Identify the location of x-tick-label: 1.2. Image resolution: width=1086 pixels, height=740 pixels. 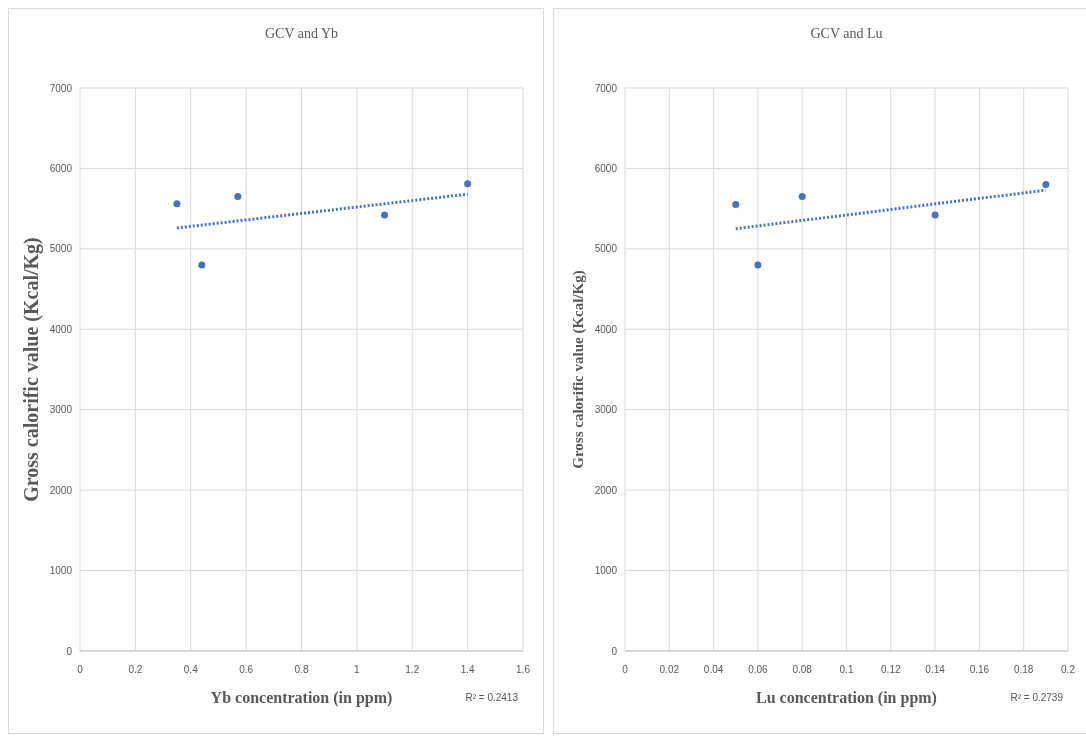
(412, 669).